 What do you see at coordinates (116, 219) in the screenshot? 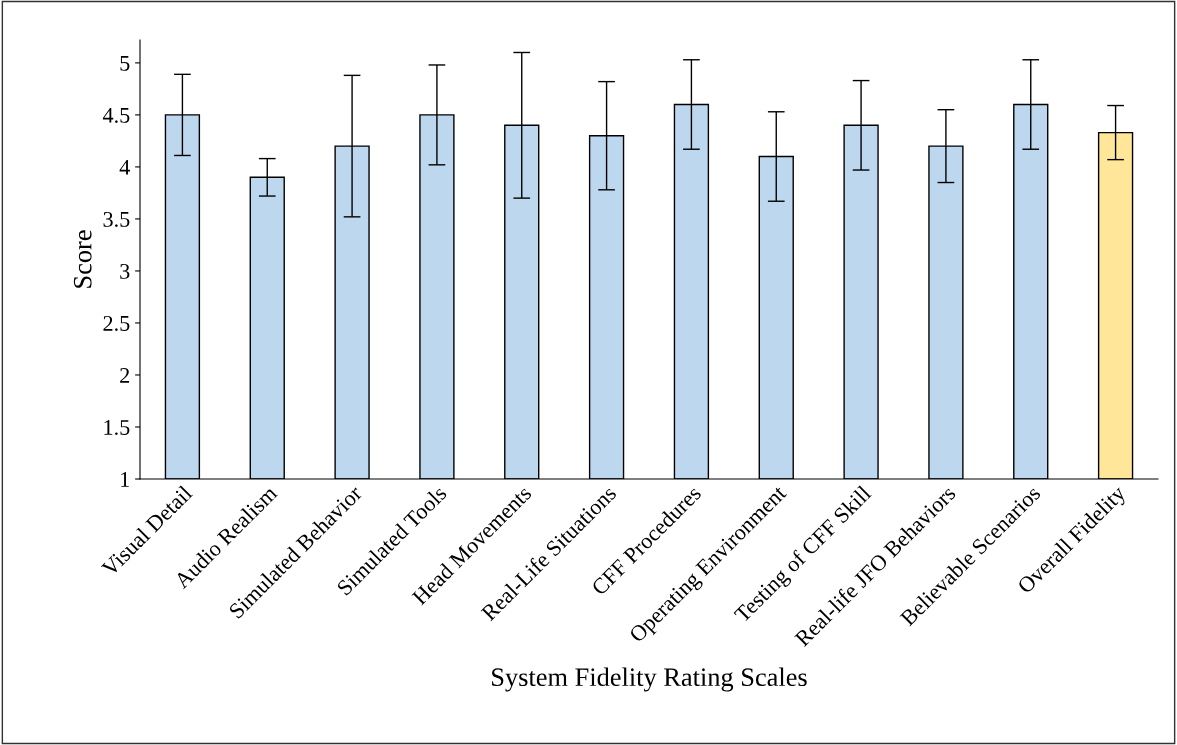
I see `y-tick-label: 3.5` at bounding box center [116, 219].